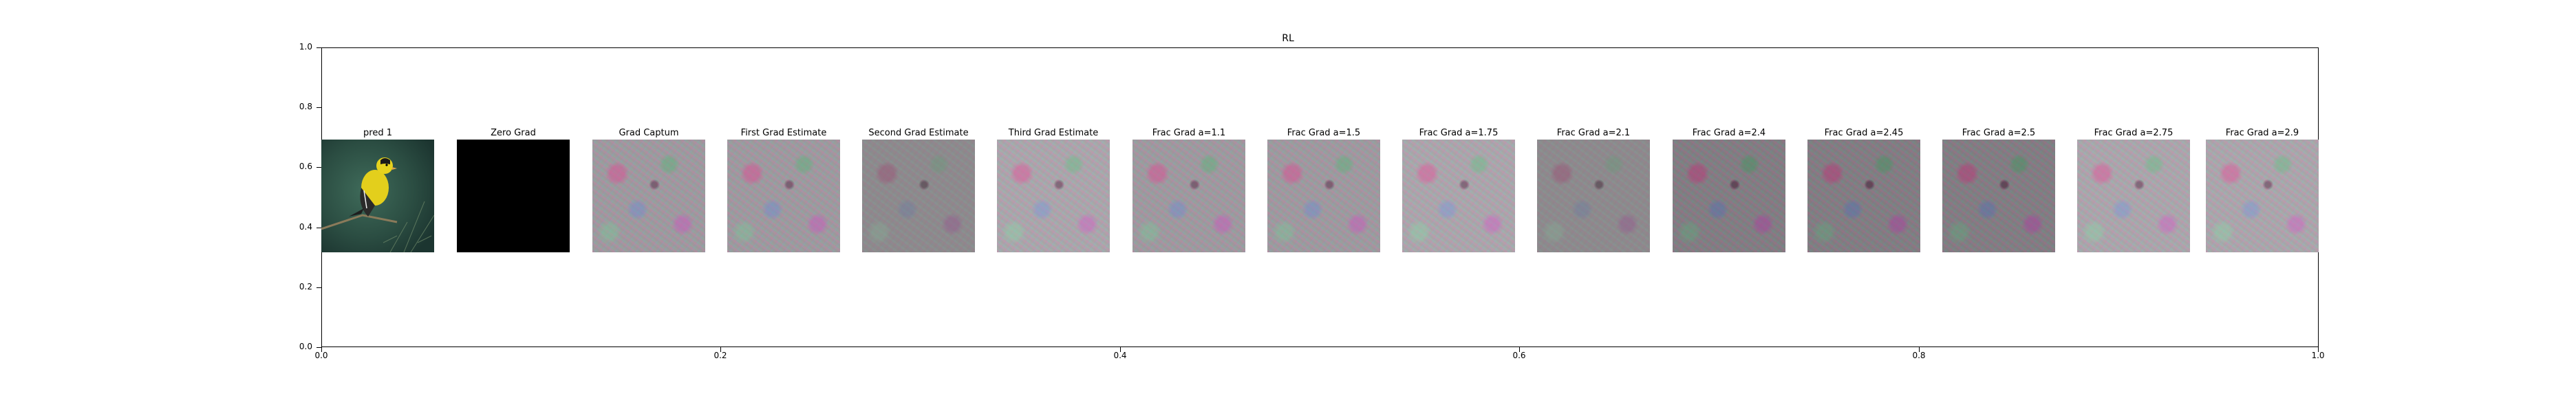 This screenshot has height=396, width=2576. Describe the element at coordinates (306, 346) in the screenshot. I see `y-tick-label: 0.0` at that location.